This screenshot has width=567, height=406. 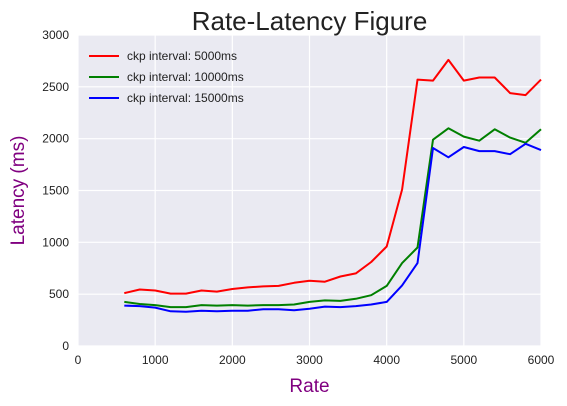 What do you see at coordinates (182, 56) in the screenshot?
I see `legend-label-1: ckp interval: 5000ms` at bounding box center [182, 56].